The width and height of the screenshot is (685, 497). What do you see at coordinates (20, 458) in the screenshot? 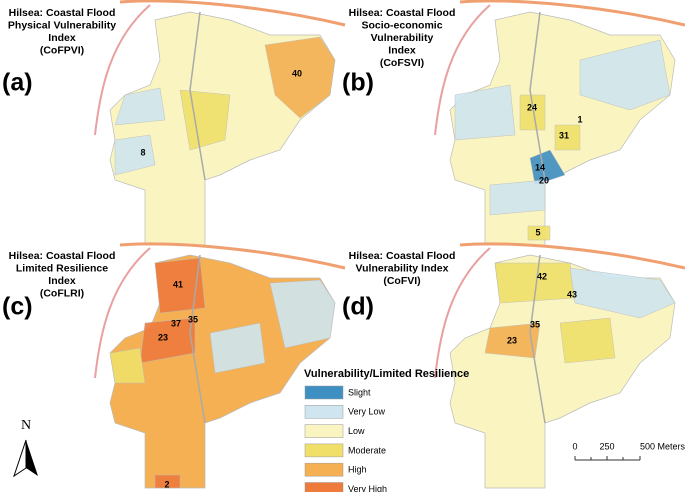
I see `arrow-left` at bounding box center [20, 458].